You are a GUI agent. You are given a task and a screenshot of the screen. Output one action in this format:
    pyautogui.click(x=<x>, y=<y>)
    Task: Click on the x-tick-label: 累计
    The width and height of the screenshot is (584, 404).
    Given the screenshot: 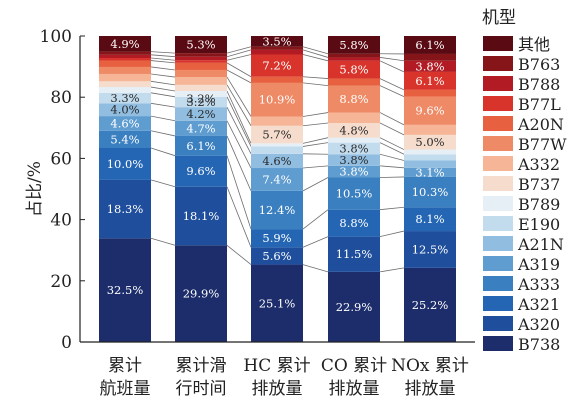 What is the action you would take?
    pyautogui.click(x=125, y=366)
    